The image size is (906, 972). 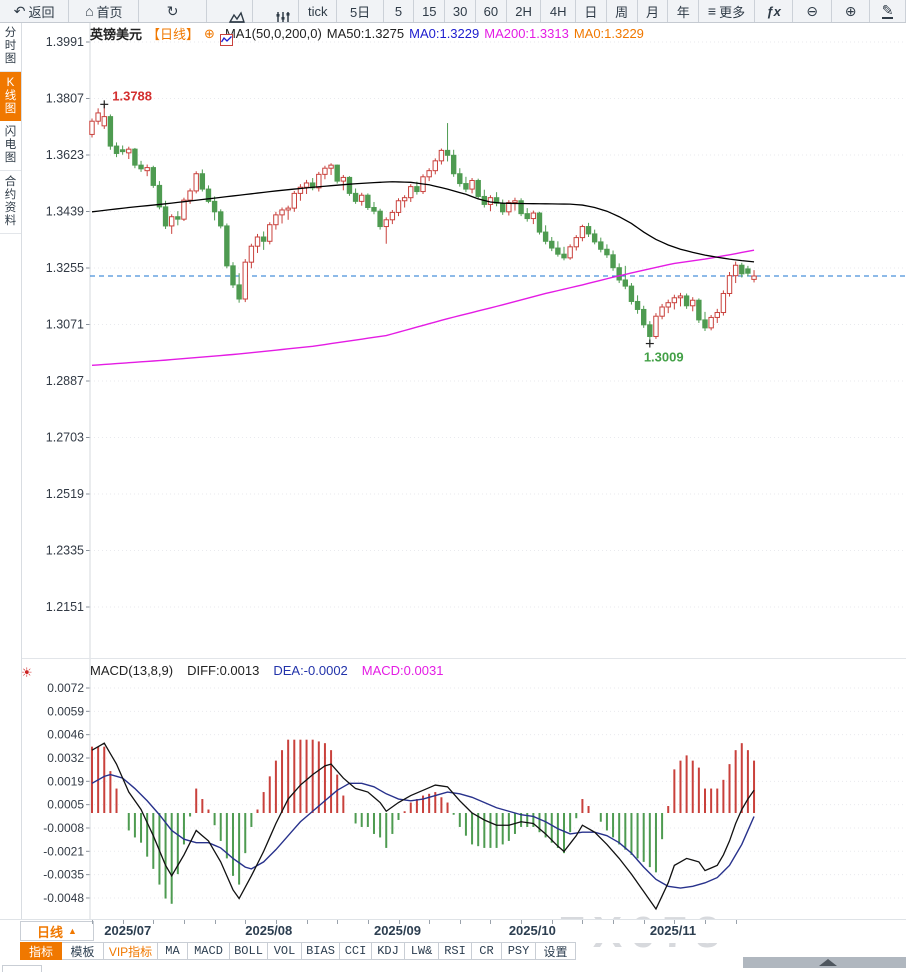 I want to click on period-selector-chip: 日线 ▲, so click(x=57, y=931).